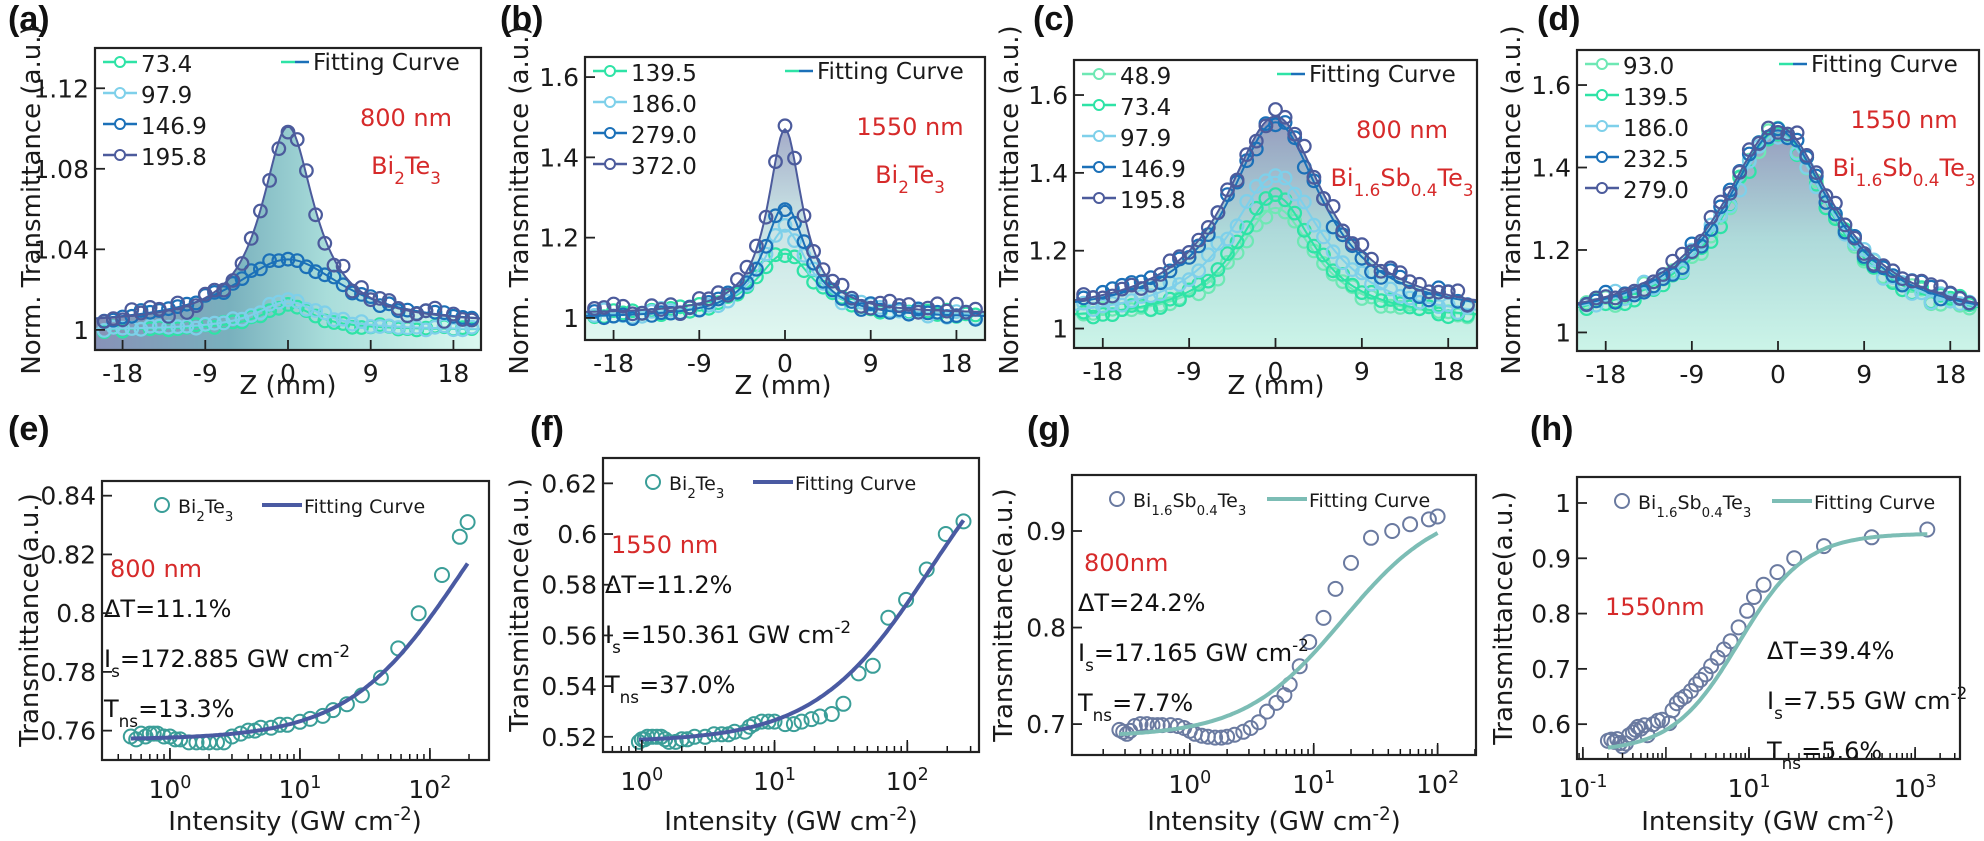 Image resolution: width=1984 pixels, height=841 pixels. Describe the element at coordinates (1767, 641) in the screenshot. I see `fit-curve` at that location.